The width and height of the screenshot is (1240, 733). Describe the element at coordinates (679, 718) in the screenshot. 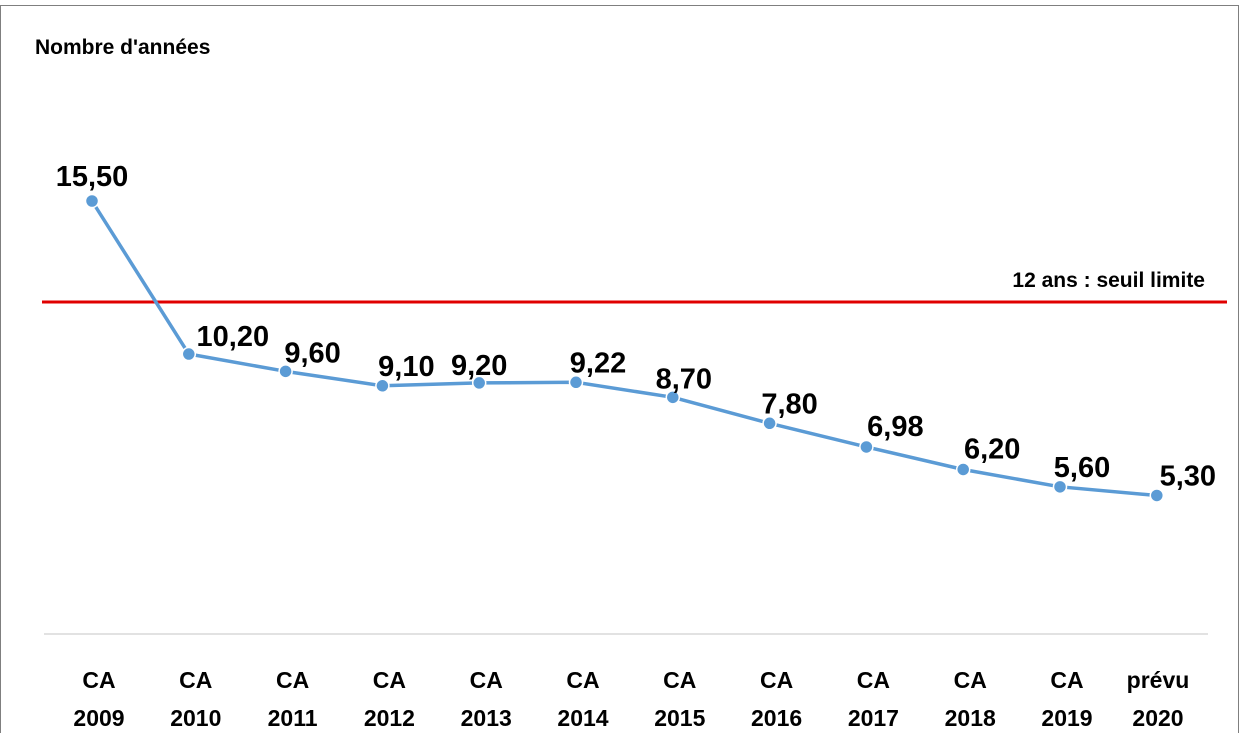

I see `x-tick-label-6-line2: 2015` at that location.